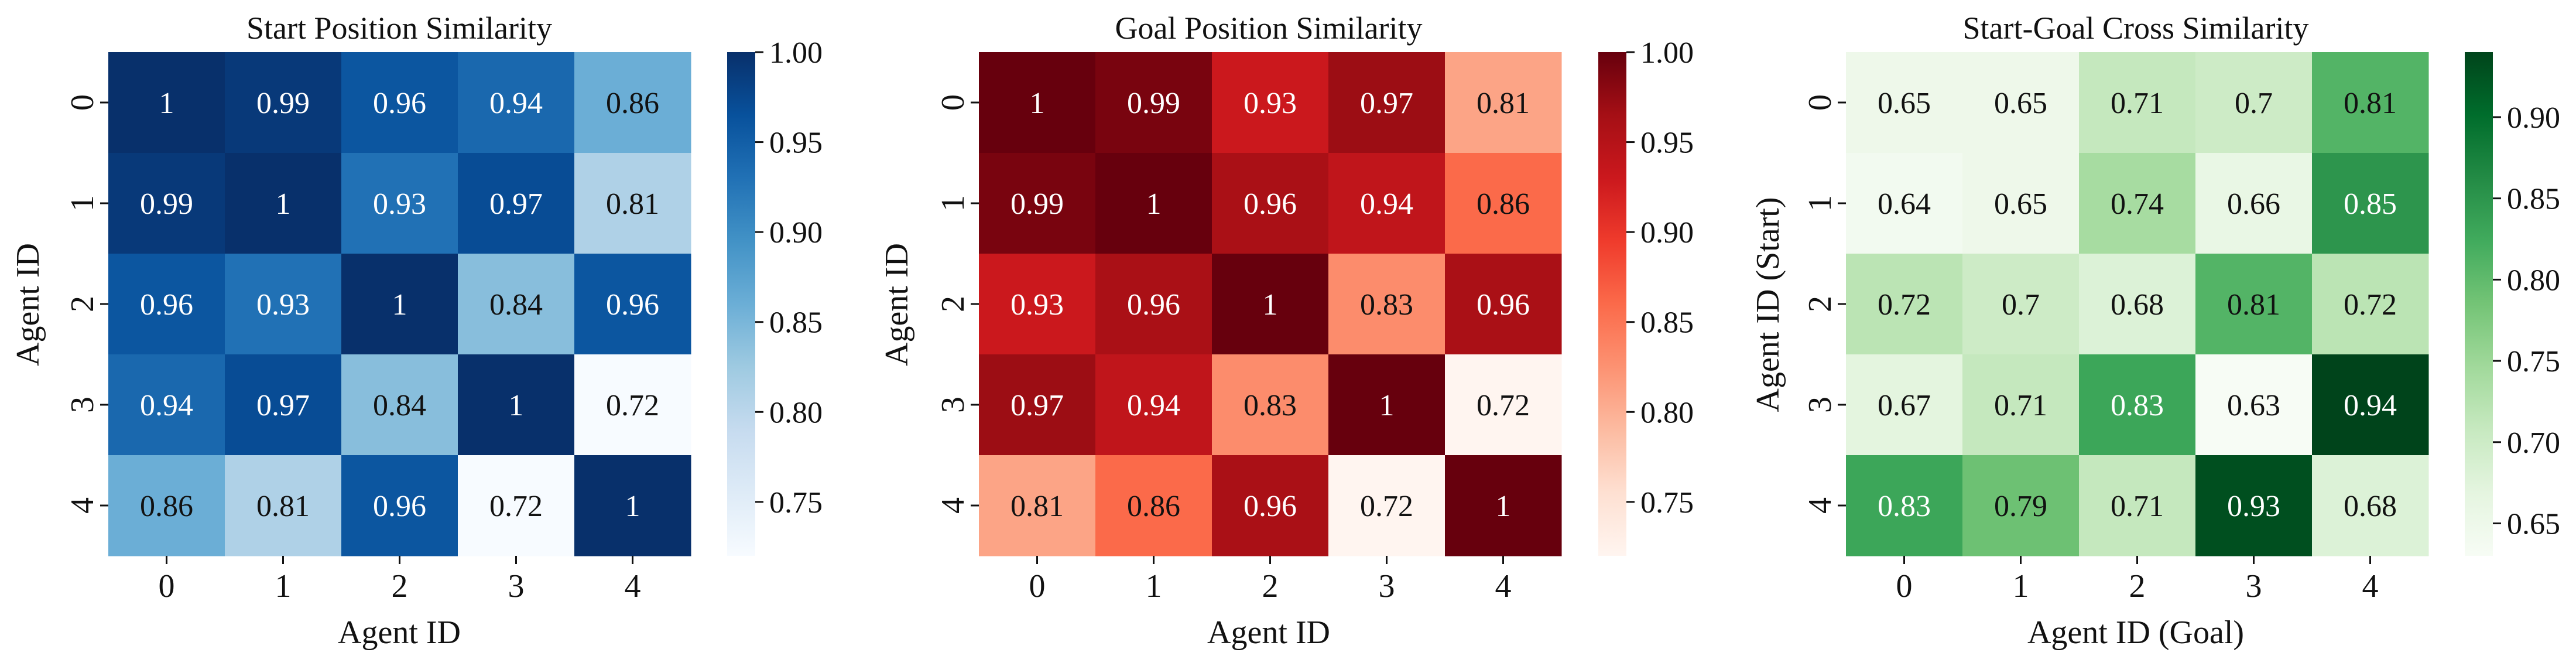  Describe the element at coordinates (1904, 204) in the screenshot. I see `cell-value-label: 0.64` at that location.